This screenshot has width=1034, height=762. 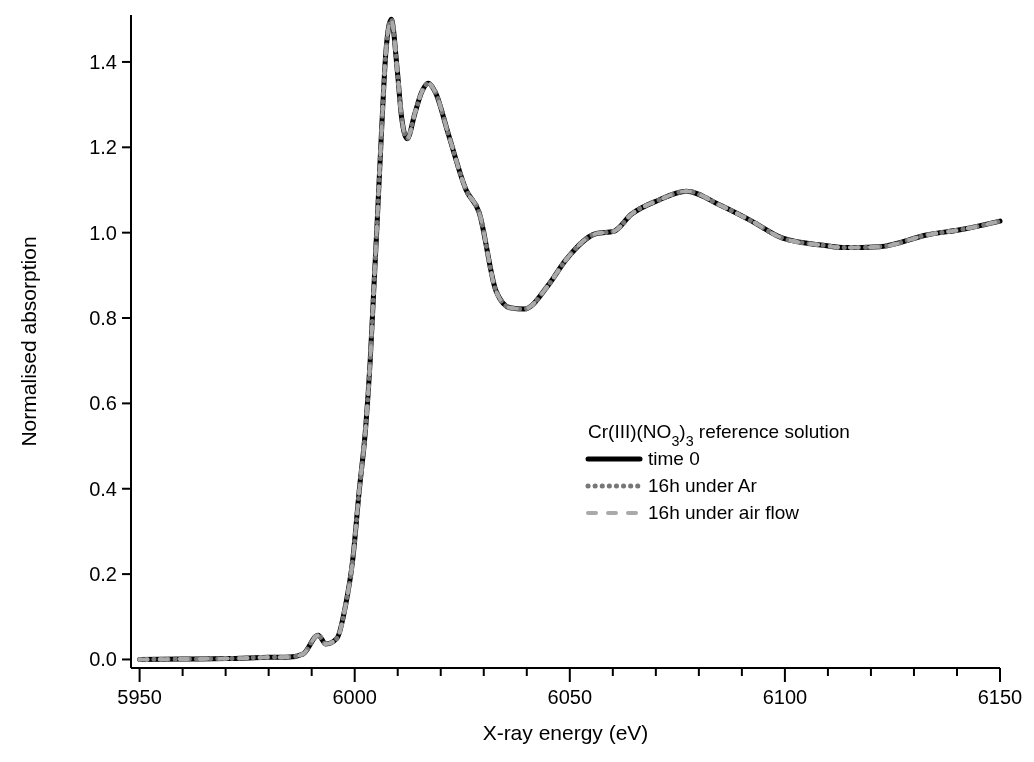 I want to click on x-tick-label: 6050, so click(x=570, y=697).